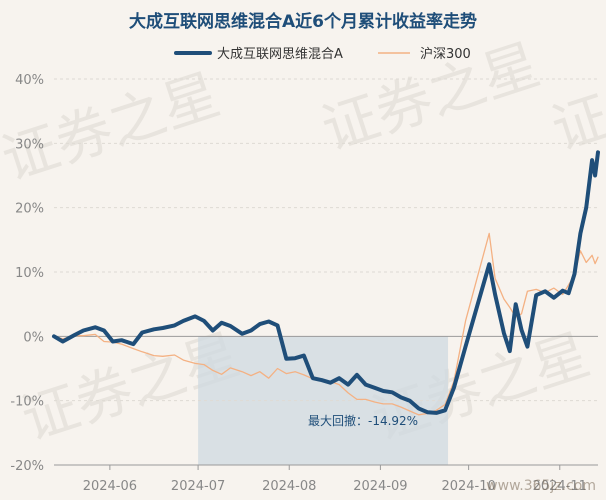  Describe the element at coordinates (468, 486) in the screenshot. I see `x-tick-label-4: 2024-10` at that location.